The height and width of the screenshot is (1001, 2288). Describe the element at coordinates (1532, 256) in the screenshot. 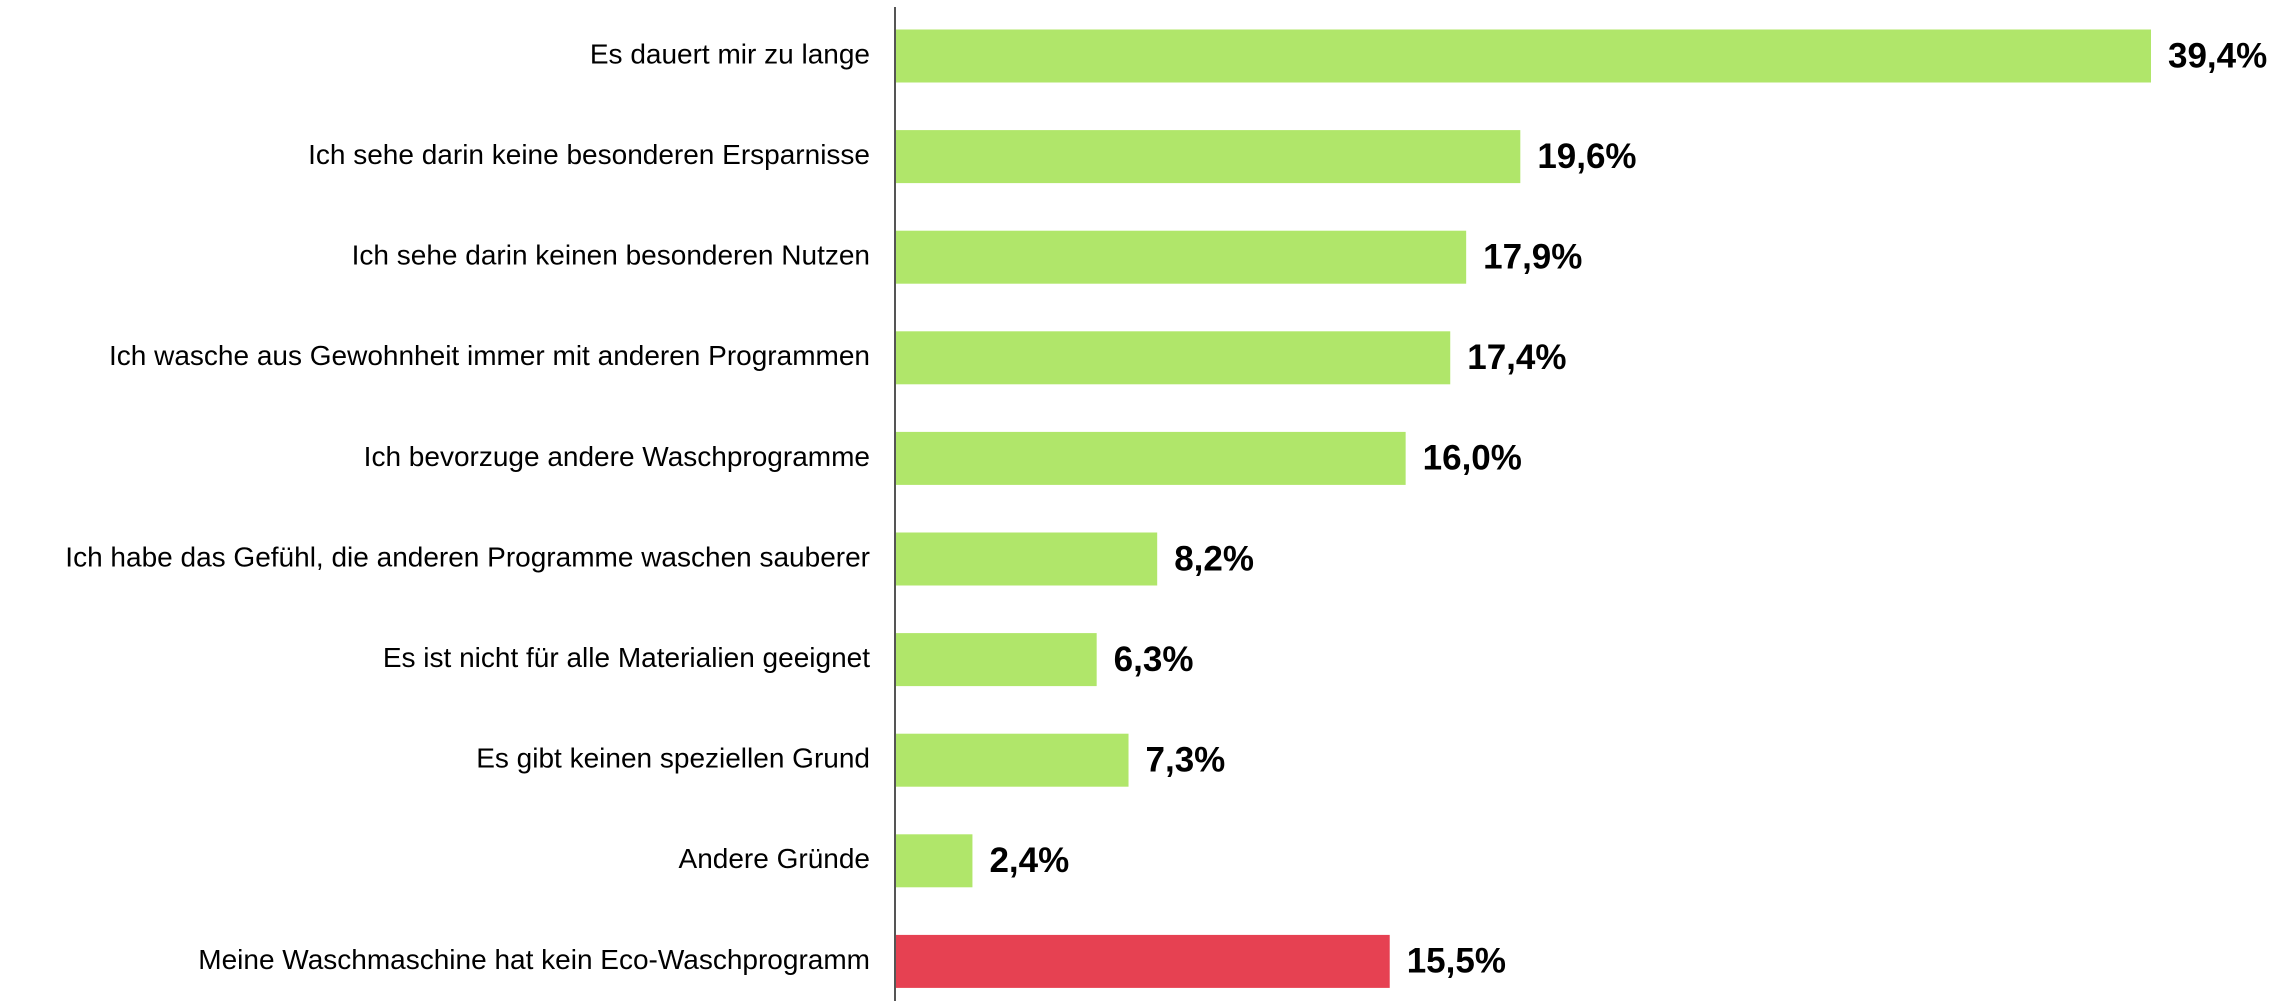

I see `value-label: 17,9%` at that location.